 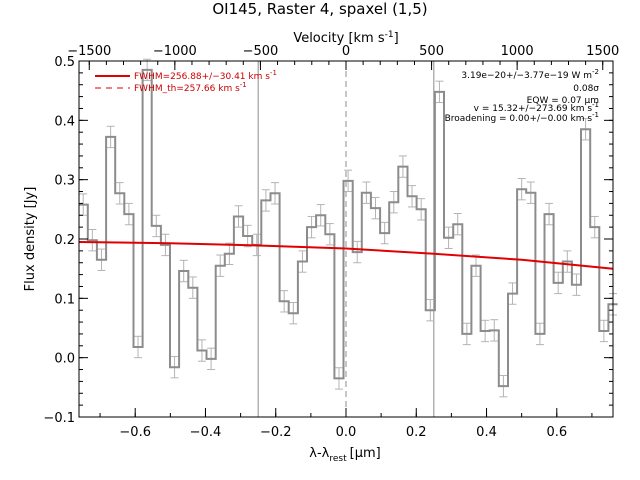 I want to click on x-tick-label: −0.2, so click(x=276, y=432).